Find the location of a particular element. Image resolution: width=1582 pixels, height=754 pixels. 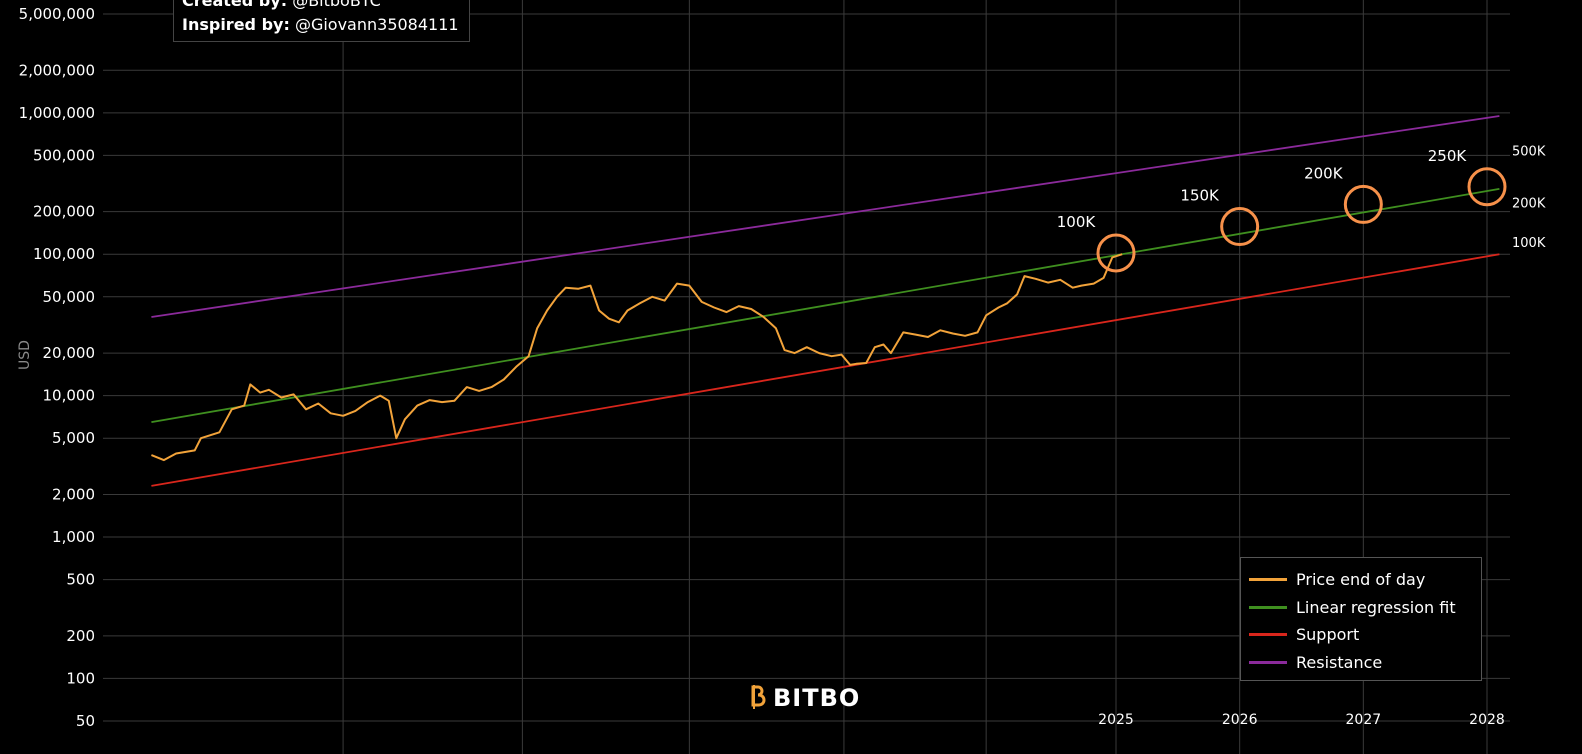

legend-label: Support is located at coordinates (1328, 635).